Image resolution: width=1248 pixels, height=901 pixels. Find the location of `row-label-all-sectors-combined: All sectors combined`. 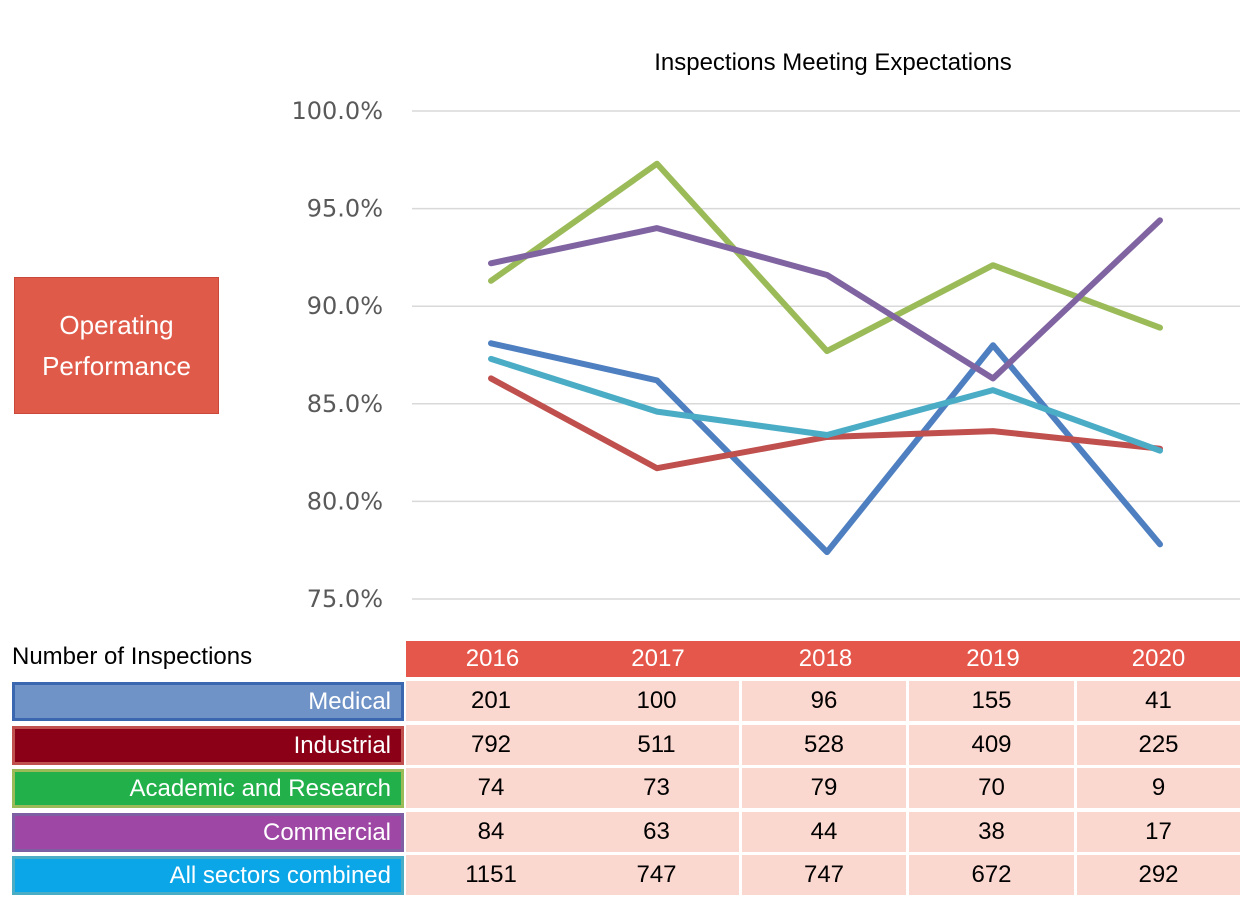

row-label-all-sectors-combined: All sectors combined is located at coordinates (208, 875).